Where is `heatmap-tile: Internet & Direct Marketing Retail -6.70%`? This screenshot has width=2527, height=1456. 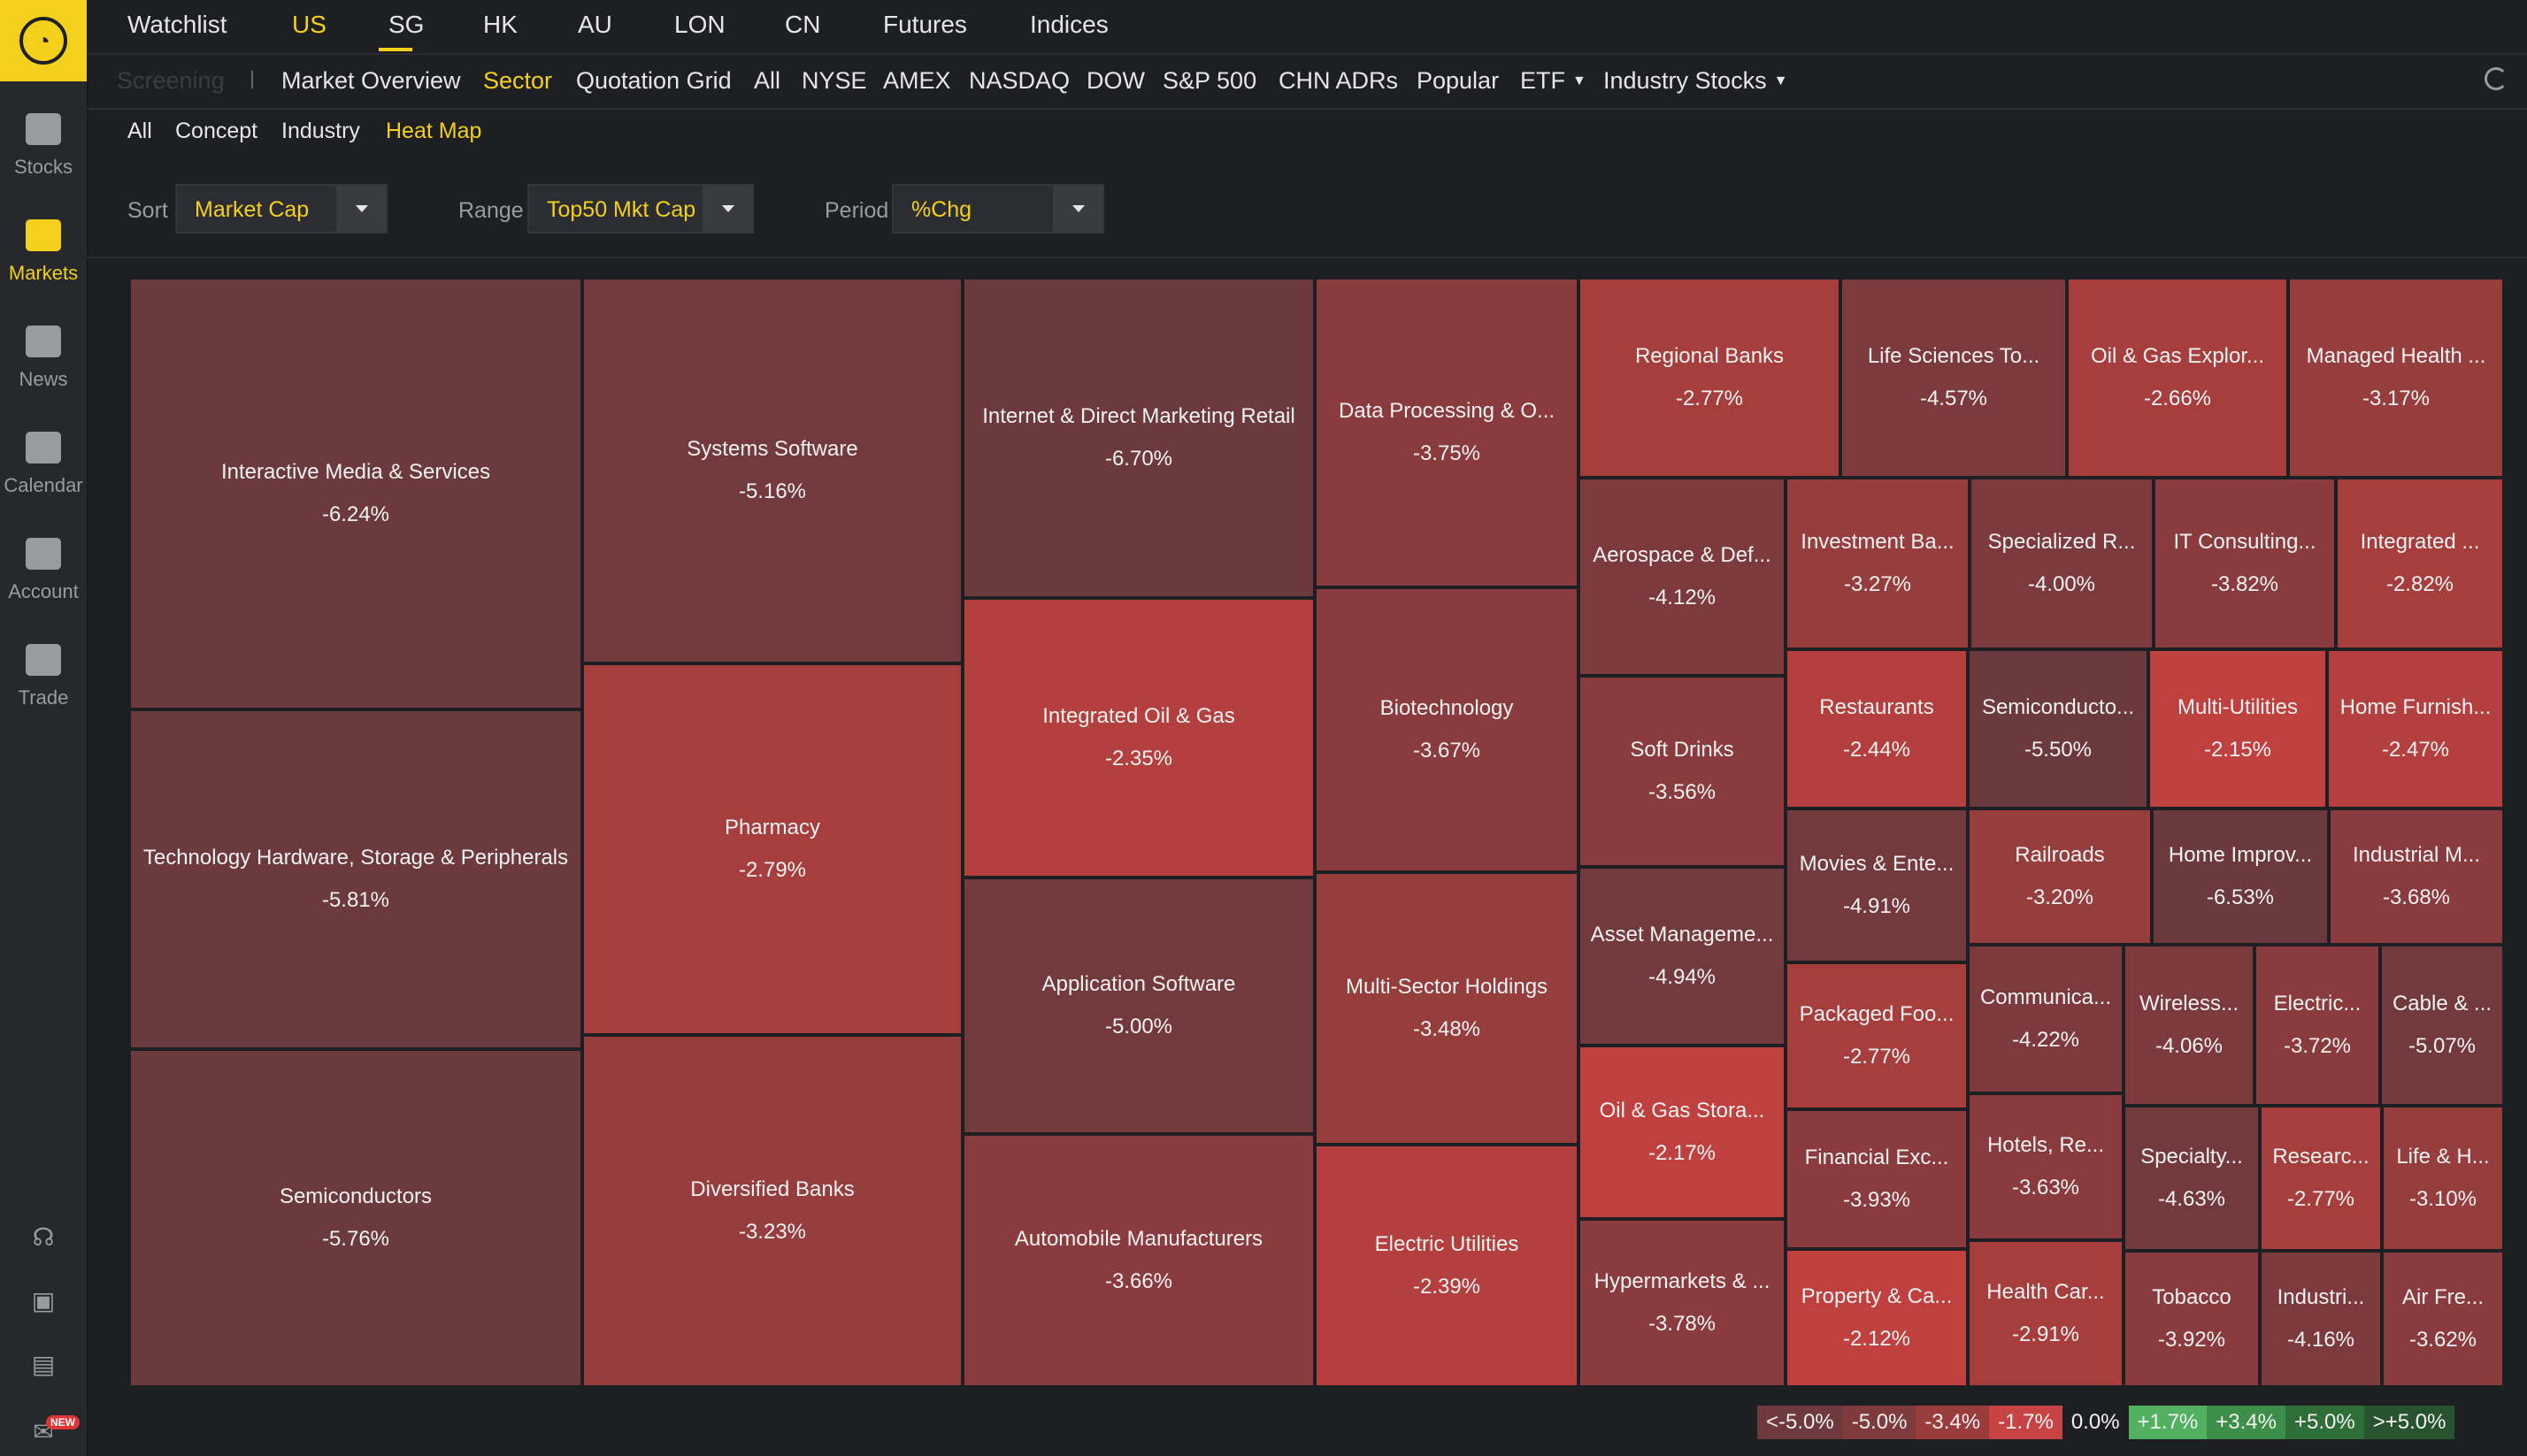
heatmap-tile: Internet & Direct Marketing Retail -6.70% is located at coordinates (1139, 438).